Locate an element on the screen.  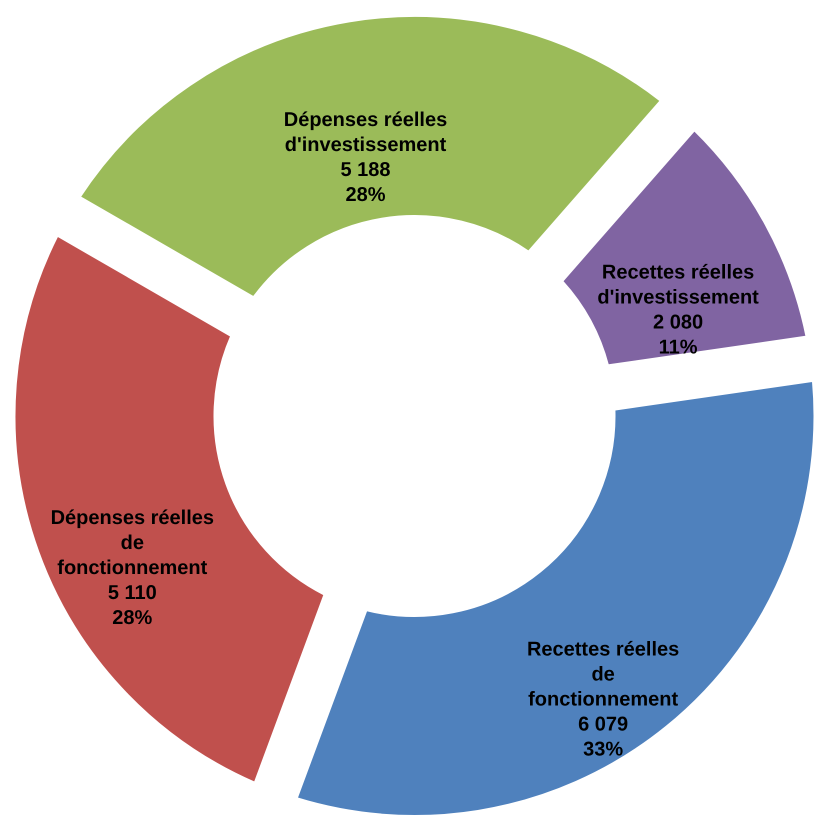
data-label: 5 188 28% is located at coordinates (365, 182).